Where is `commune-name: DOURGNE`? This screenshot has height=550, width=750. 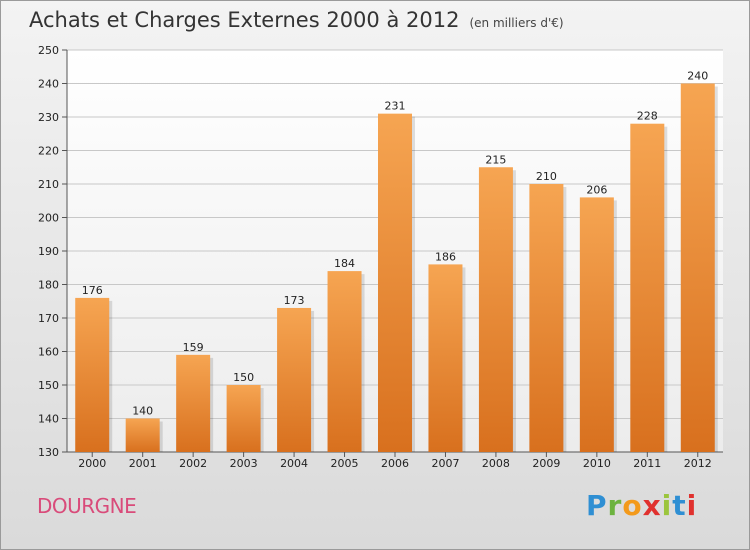
commune-name: DOURGNE is located at coordinates (87, 506).